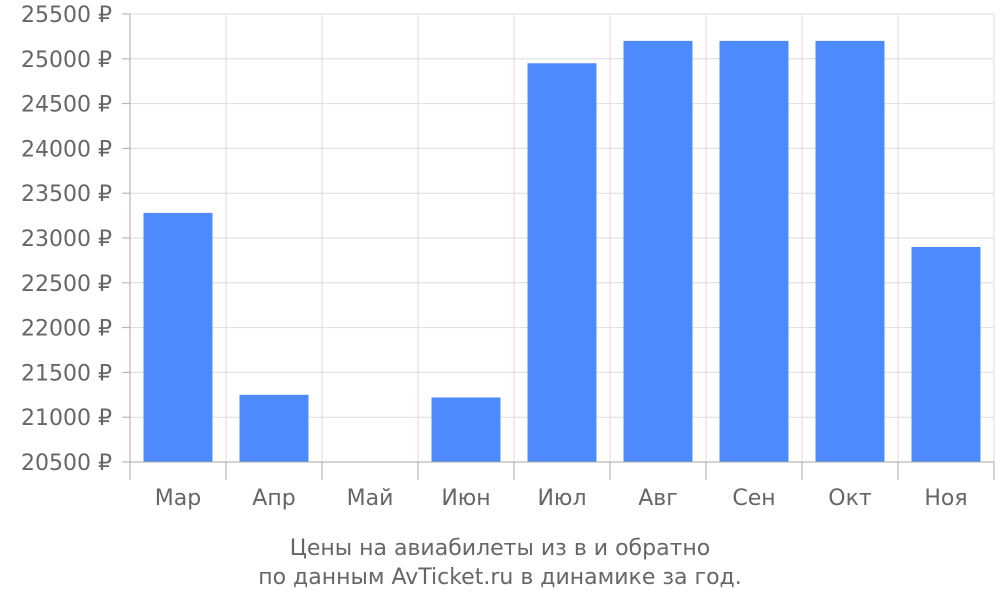  What do you see at coordinates (66, 418) in the screenshot?
I see `y-tick-label: 21000 ₽` at bounding box center [66, 418].